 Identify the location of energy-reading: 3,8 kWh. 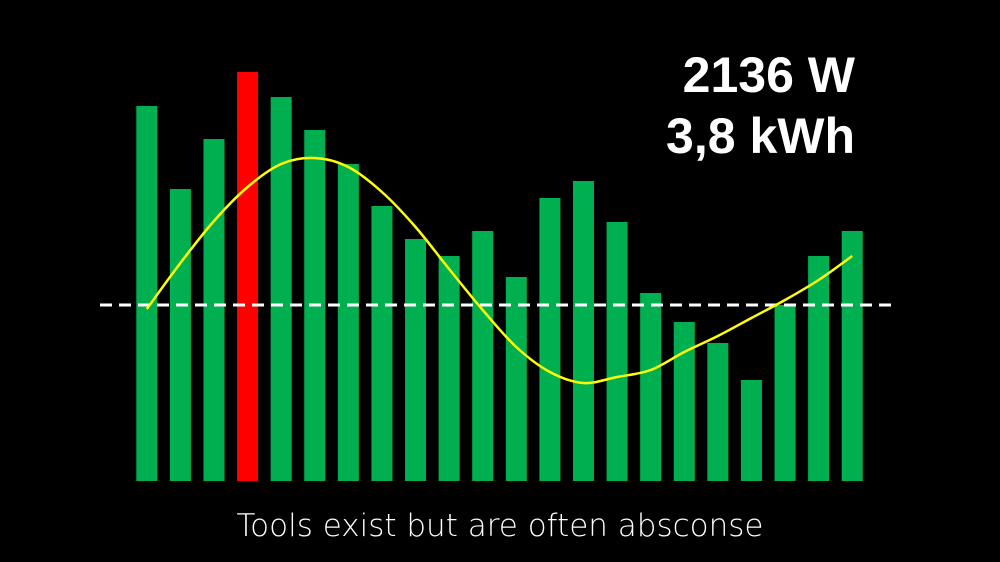
(760, 136).